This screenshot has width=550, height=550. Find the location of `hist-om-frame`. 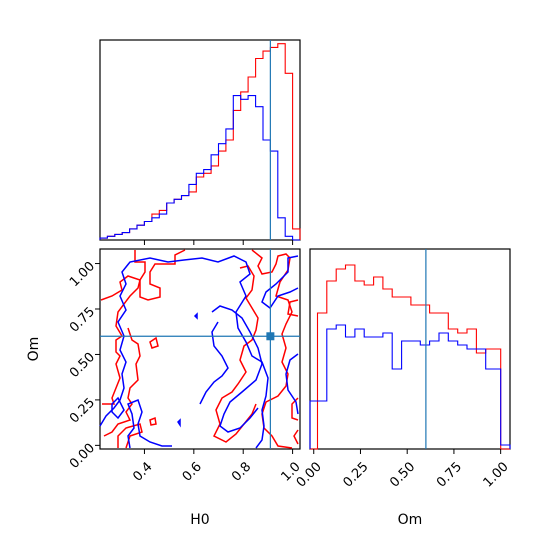

hist-om-frame is located at coordinates (410, 349).